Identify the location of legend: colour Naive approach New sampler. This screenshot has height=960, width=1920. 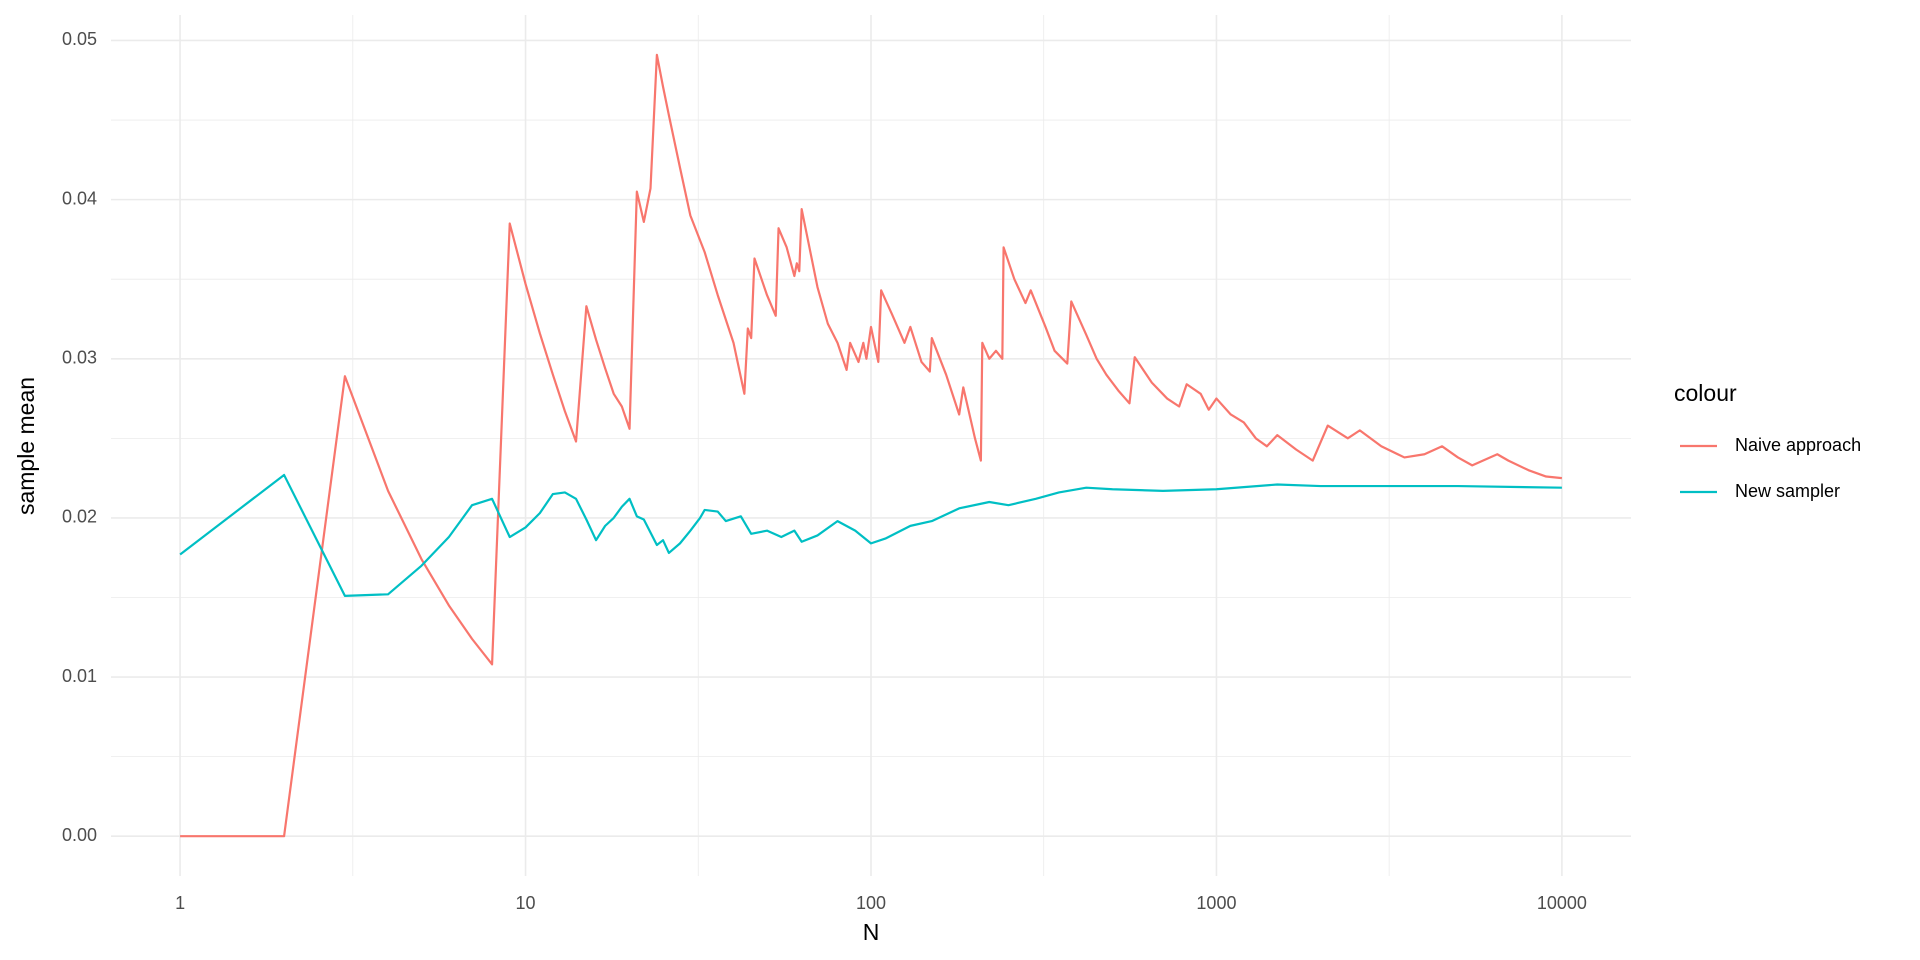
(1767, 440).